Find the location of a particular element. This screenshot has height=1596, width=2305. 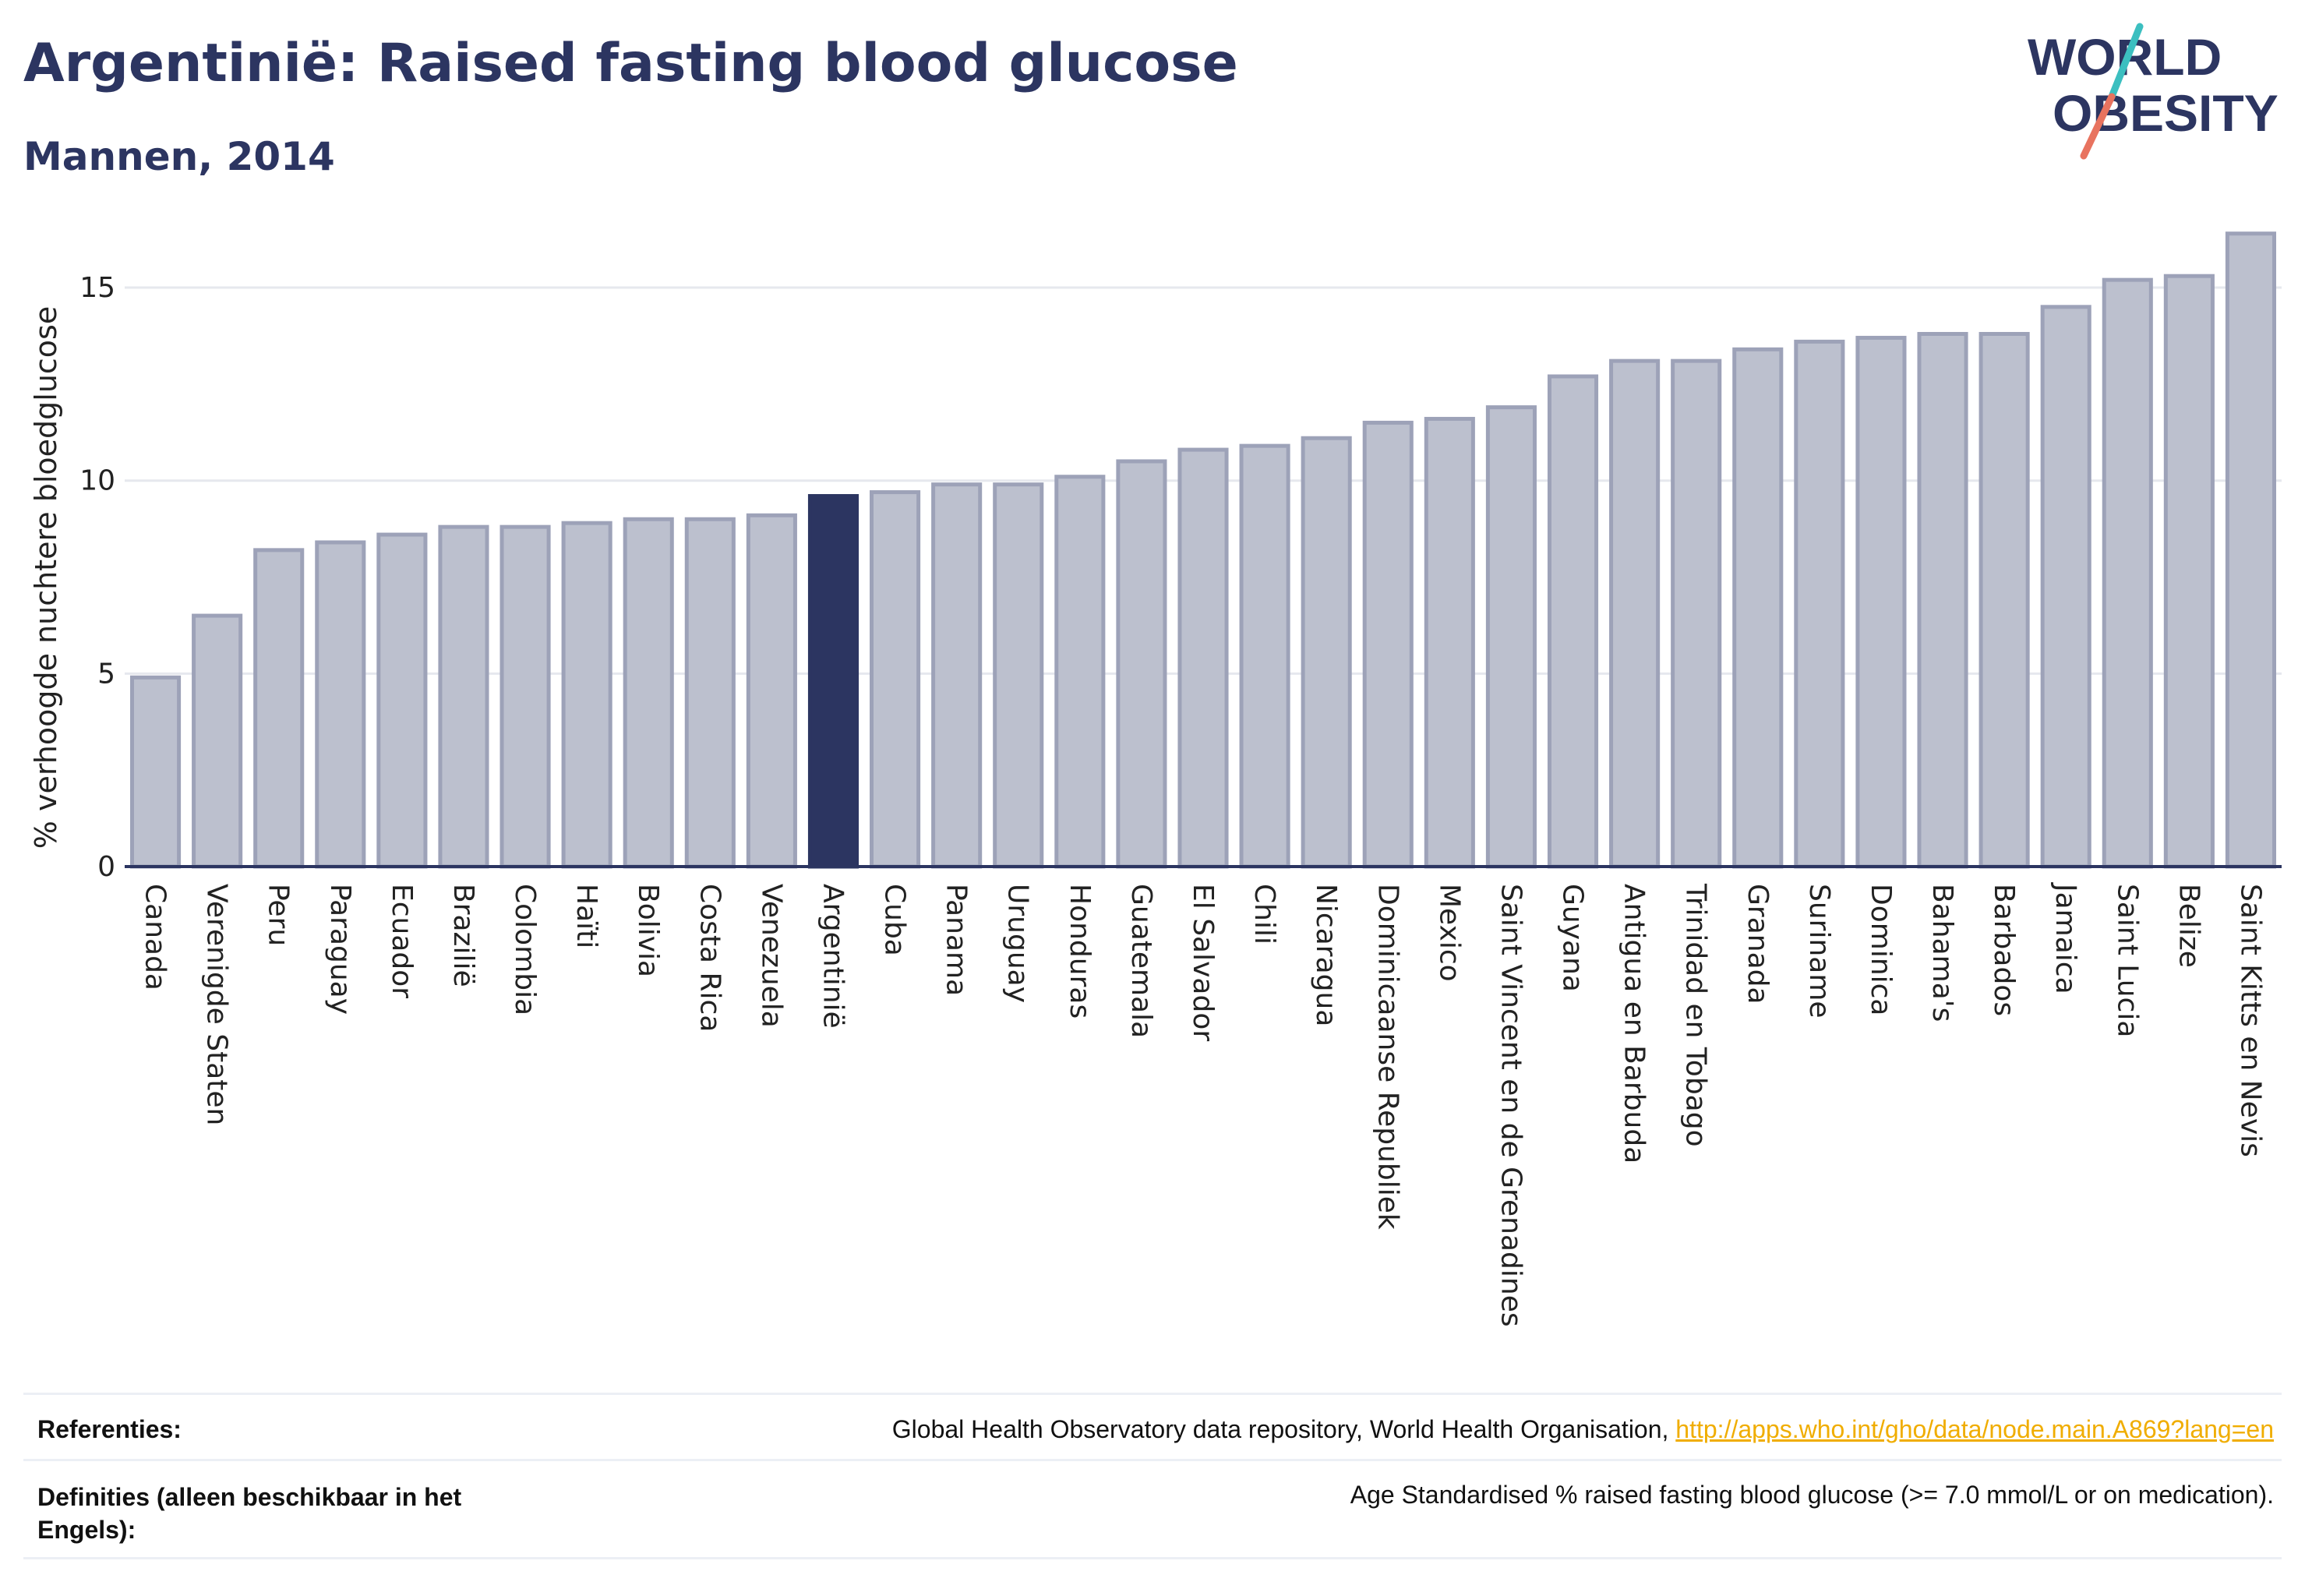

bar-guatemala is located at coordinates (1141, 664).